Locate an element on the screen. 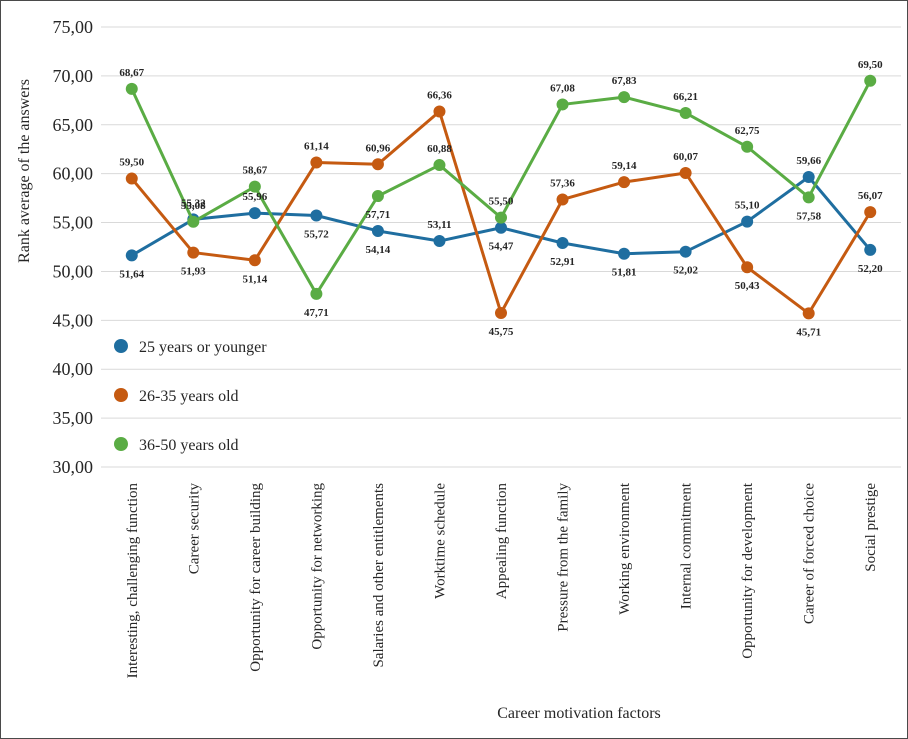  y-tick-label: 75,00 is located at coordinates (73, 27).